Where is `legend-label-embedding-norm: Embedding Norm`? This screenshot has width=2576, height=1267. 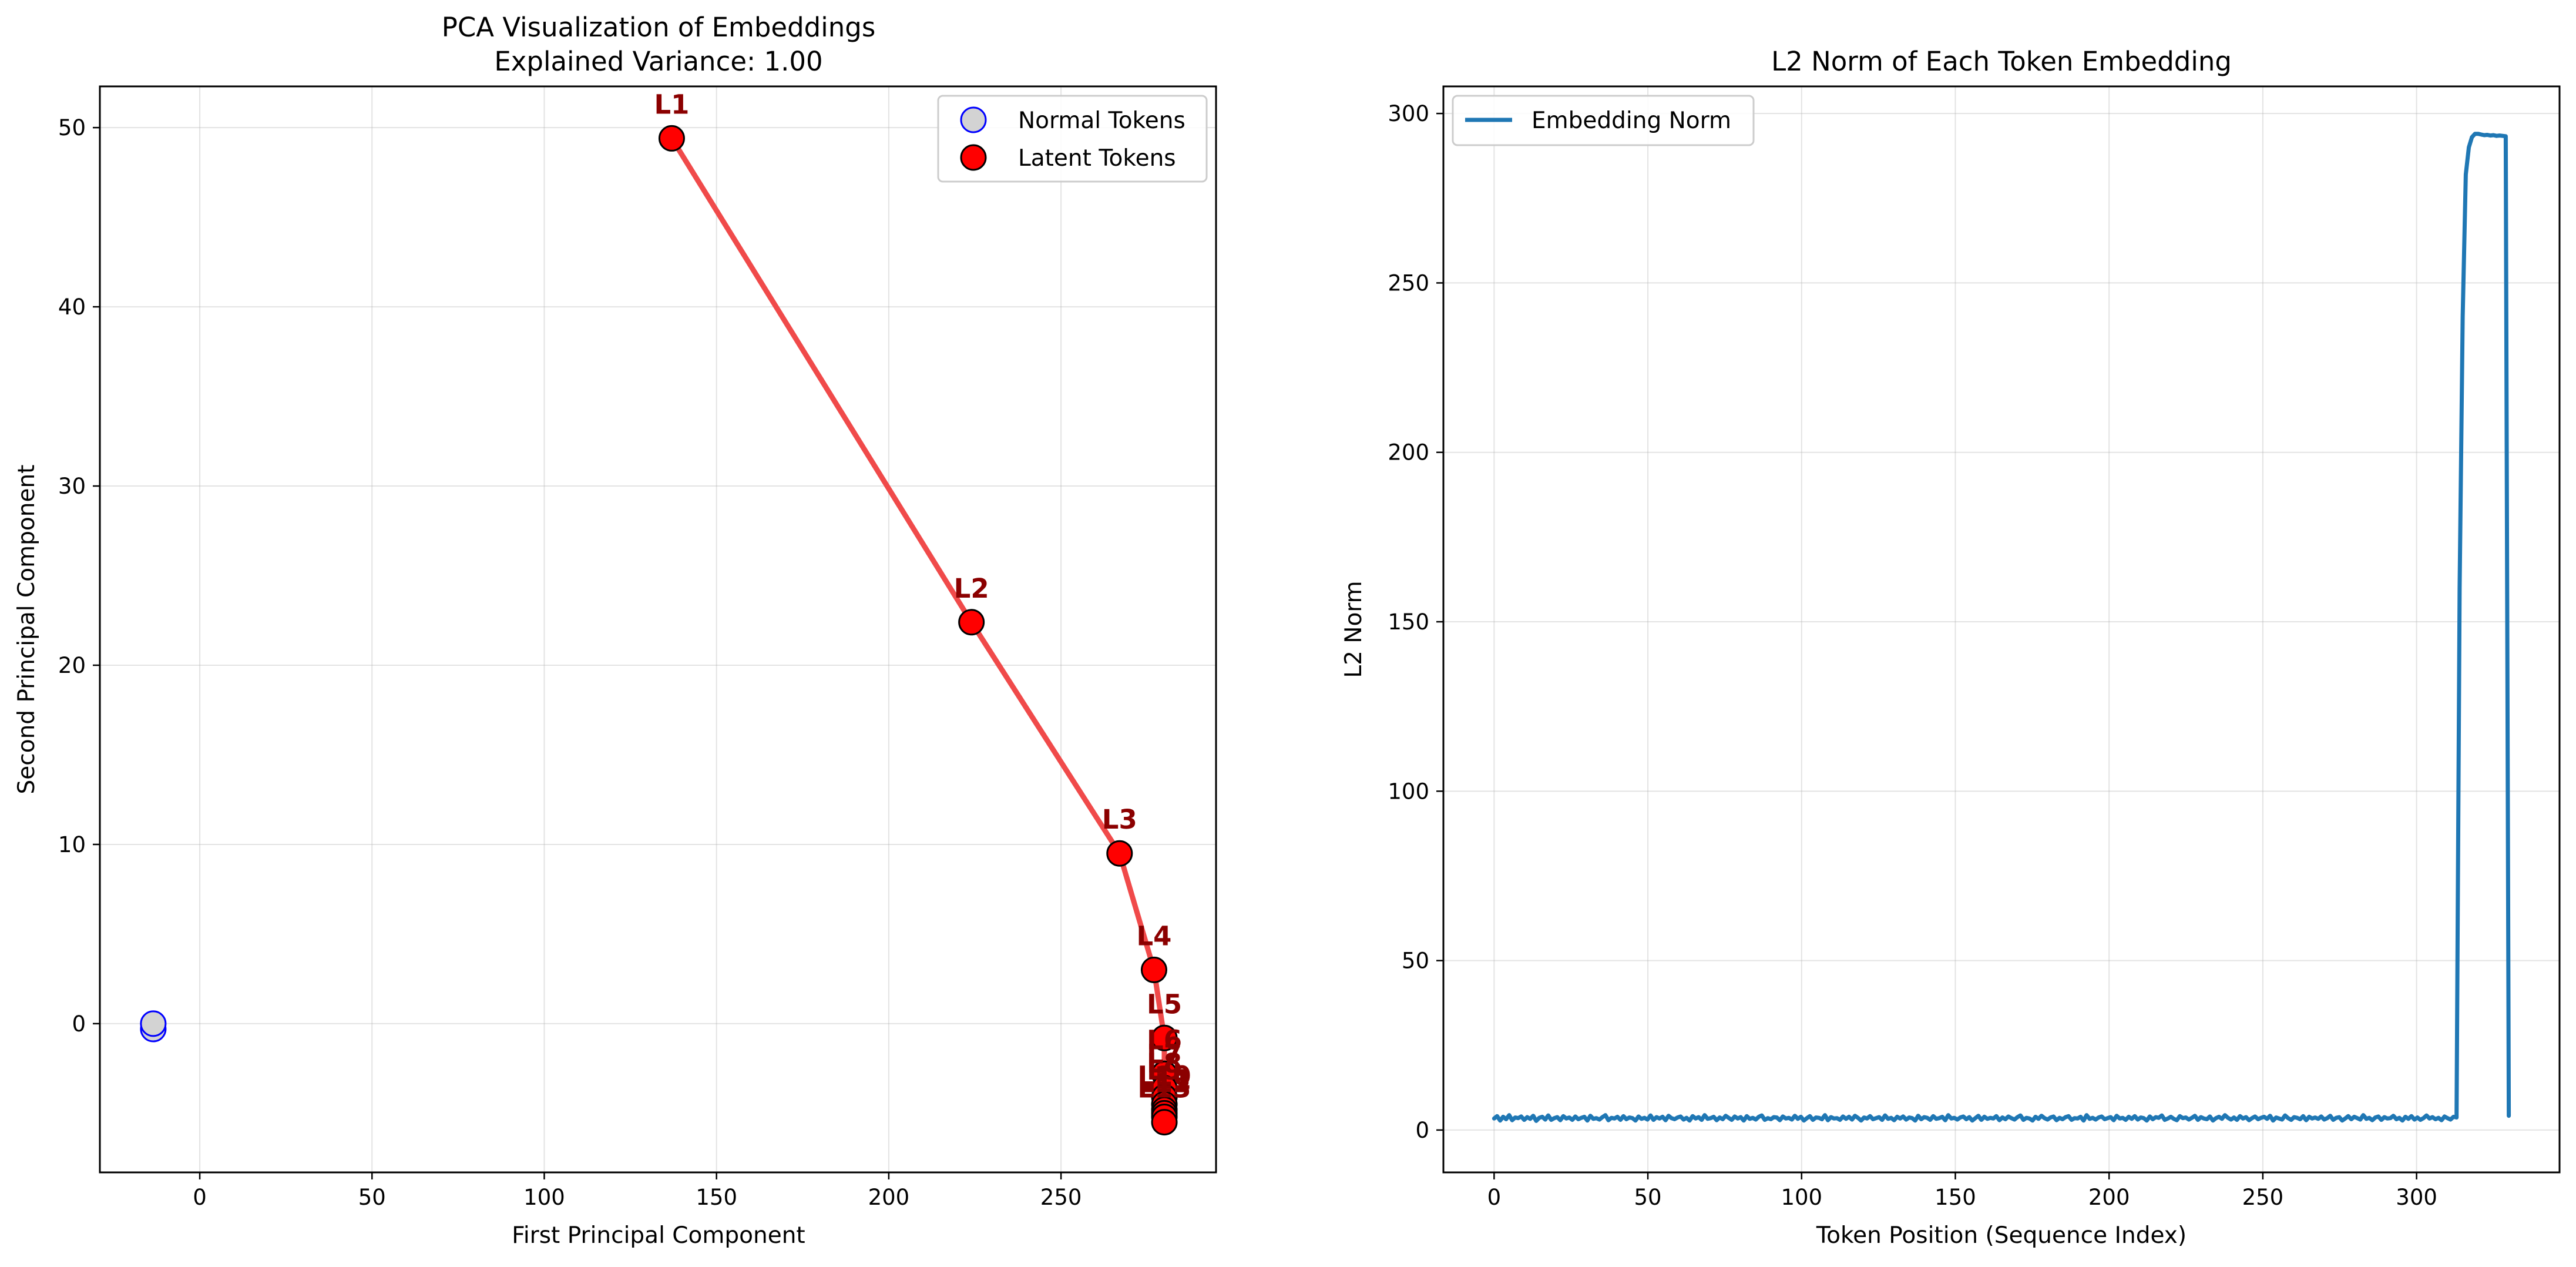
legend-label-embedding-norm: Embedding Norm is located at coordinates (1631, 121).